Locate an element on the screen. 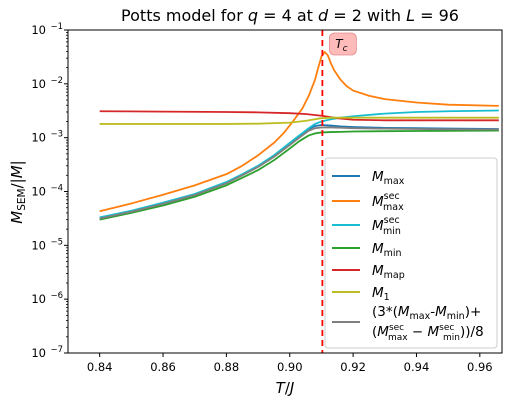  x-tick-label: 0.90 is located at coordinates (290, 367).